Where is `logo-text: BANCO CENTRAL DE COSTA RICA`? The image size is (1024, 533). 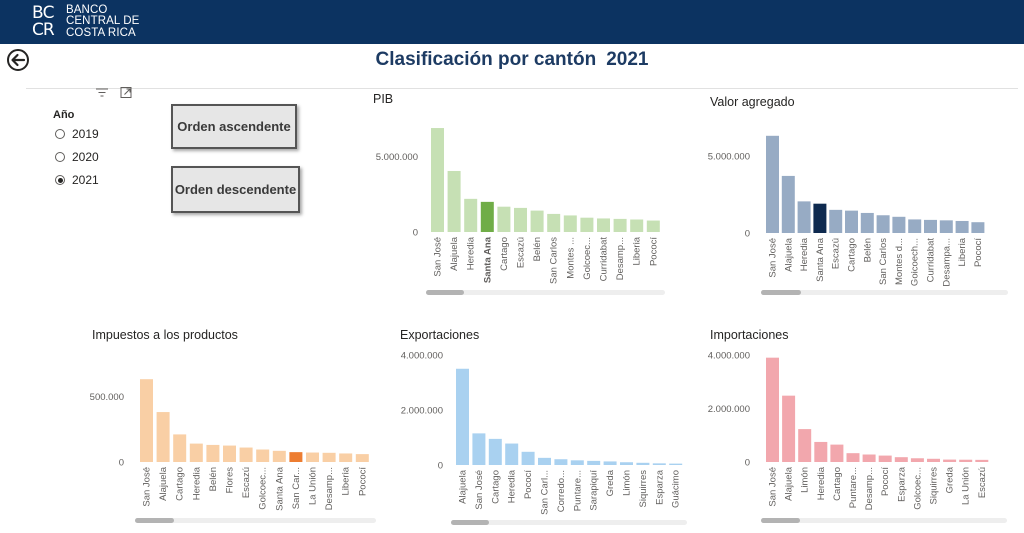
logo-text: BANCO CENTRAL DE COSTA RICA is located at coordinates (103, 22).